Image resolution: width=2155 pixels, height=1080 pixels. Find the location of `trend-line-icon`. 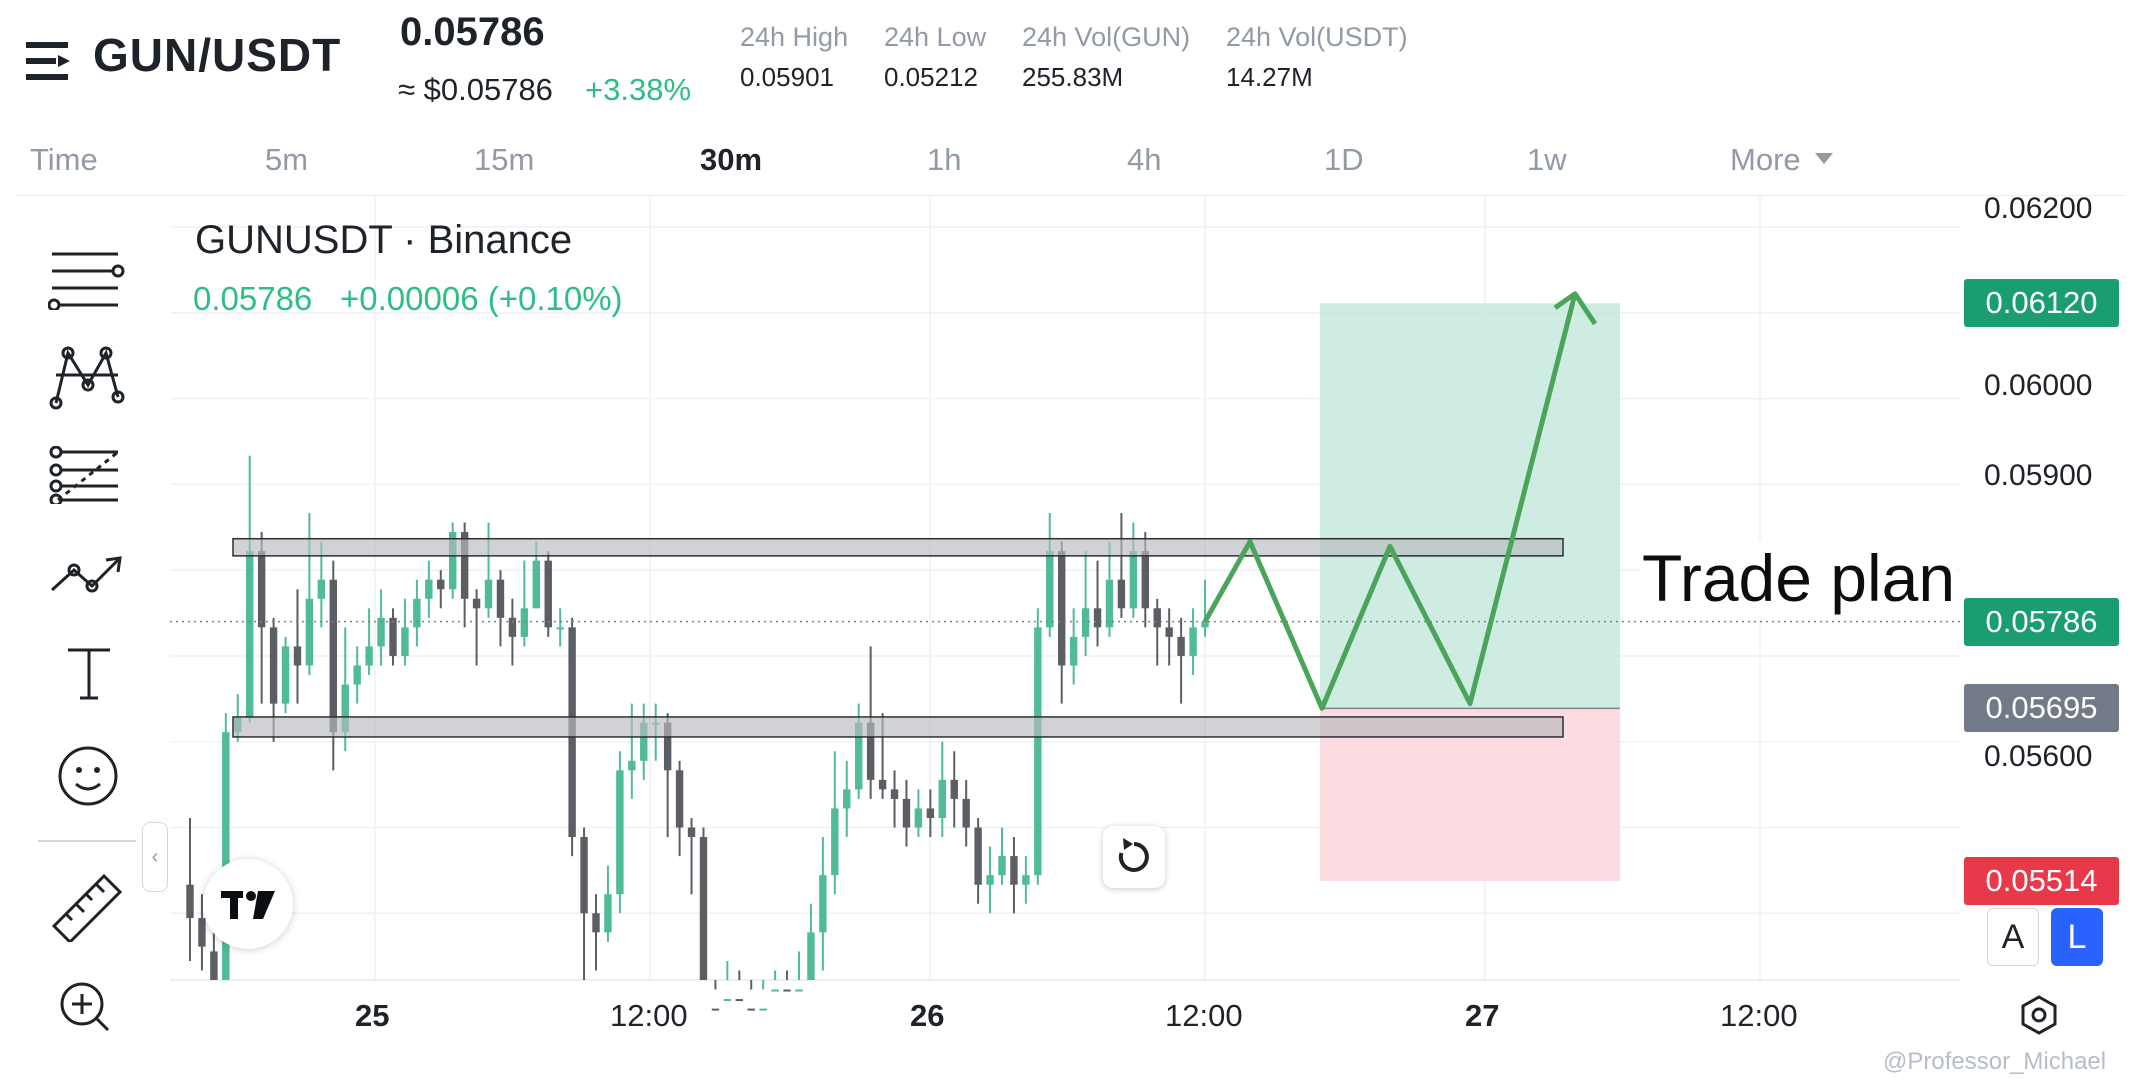

trend-line-icon is located at coordinates (88, 574).